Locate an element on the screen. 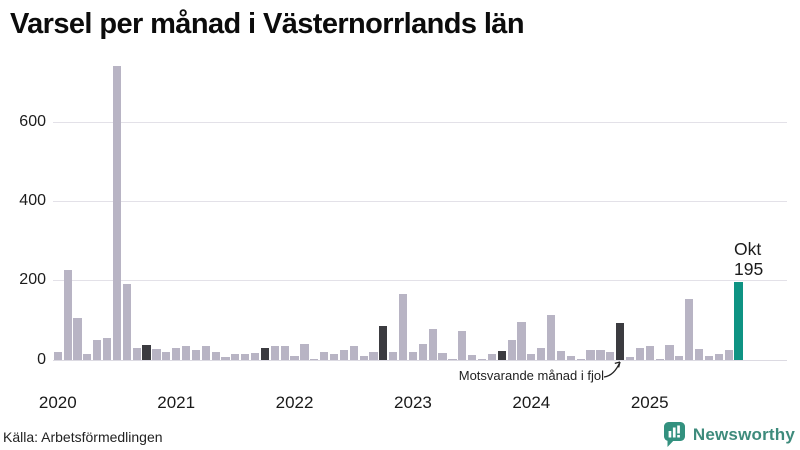  bar-2023-maj is located at coordinates (452, 359).